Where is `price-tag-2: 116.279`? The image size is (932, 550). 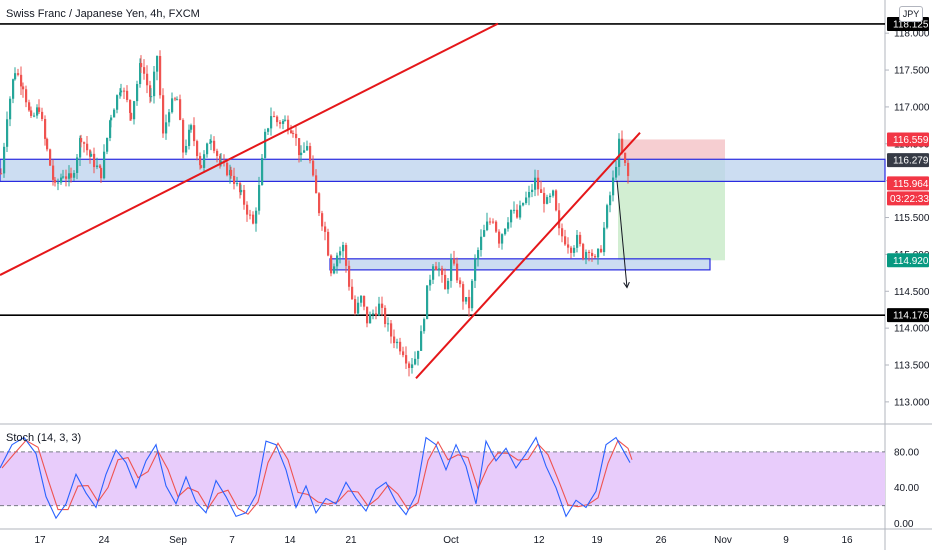 price-tag-2: 116.279 is located at coordinates (908, 160).